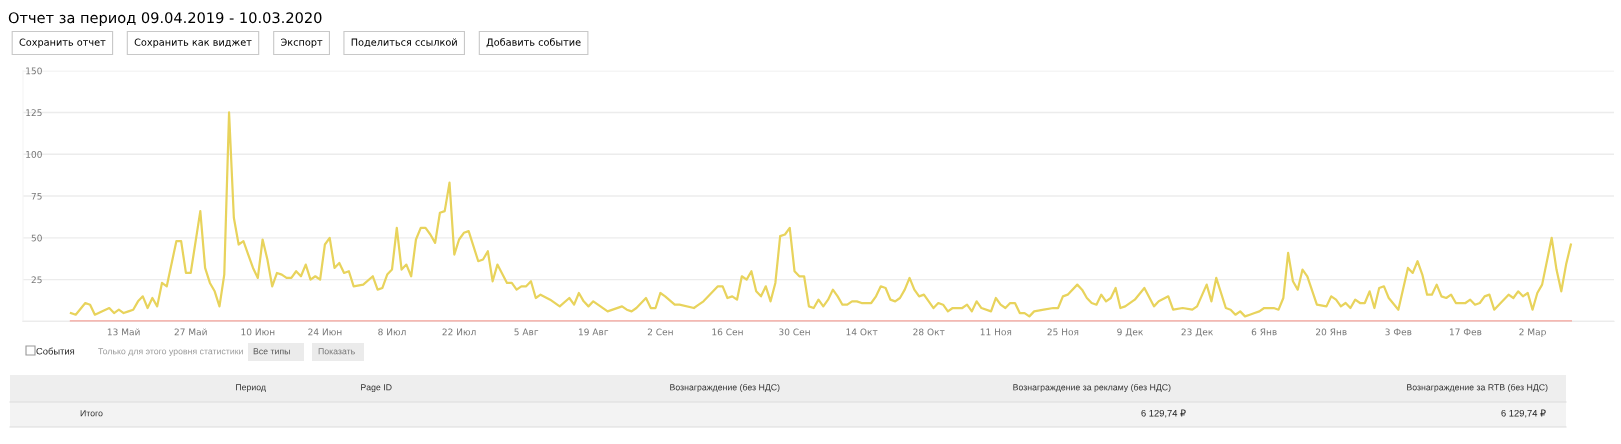  What do you see at coordinates (660, 332) in the screenshot?
I see `x-tick-label: 2 Сен` at bounding box center [660, 332].